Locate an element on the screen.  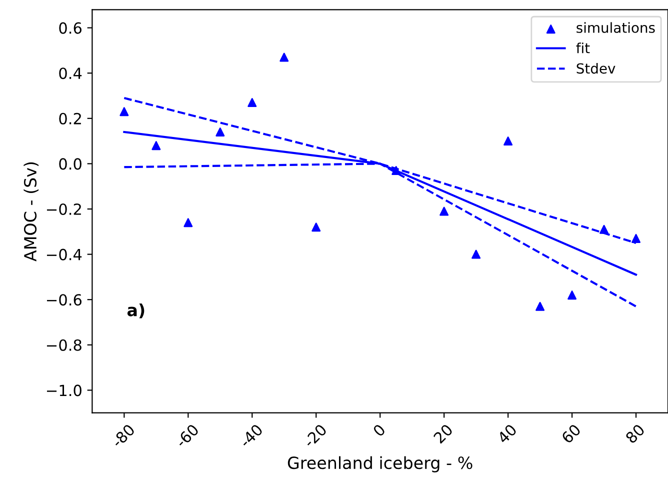
x-tick-label: -20 is located at coordinates (315, 435).